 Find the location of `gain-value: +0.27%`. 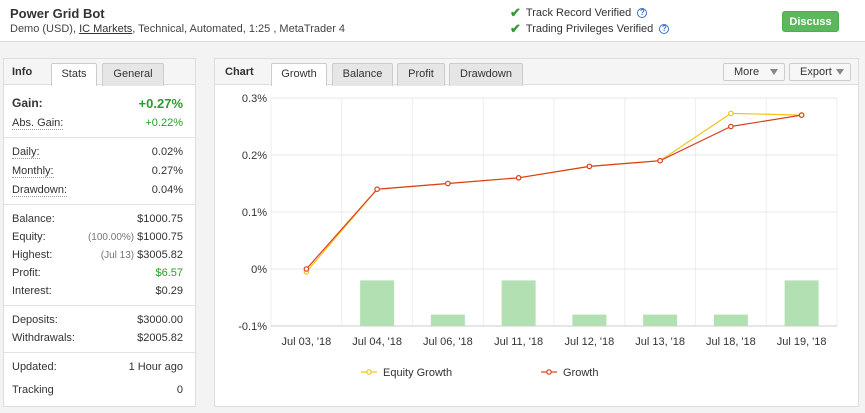

gain-value: +0.27% is located at coordinates (160, 103).